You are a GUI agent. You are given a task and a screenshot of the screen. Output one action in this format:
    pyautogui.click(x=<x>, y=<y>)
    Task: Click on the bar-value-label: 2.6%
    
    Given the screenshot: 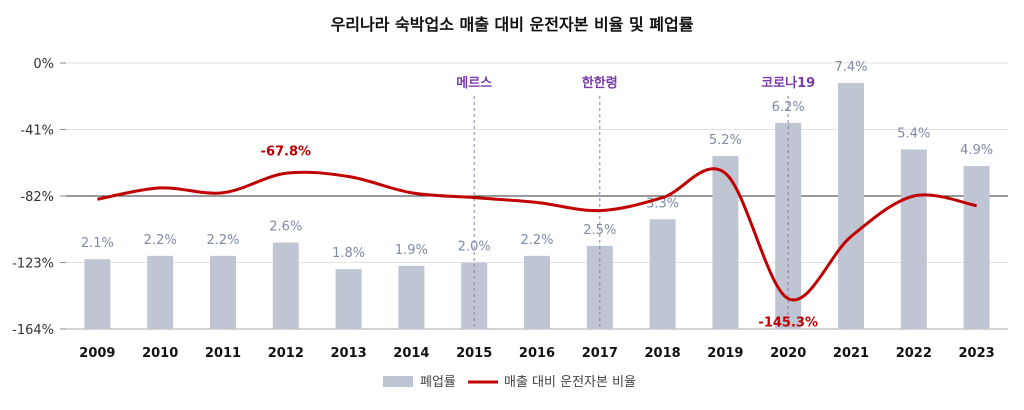 What is the action you would take?
    pyautogui.click(x=285, y=227)
    